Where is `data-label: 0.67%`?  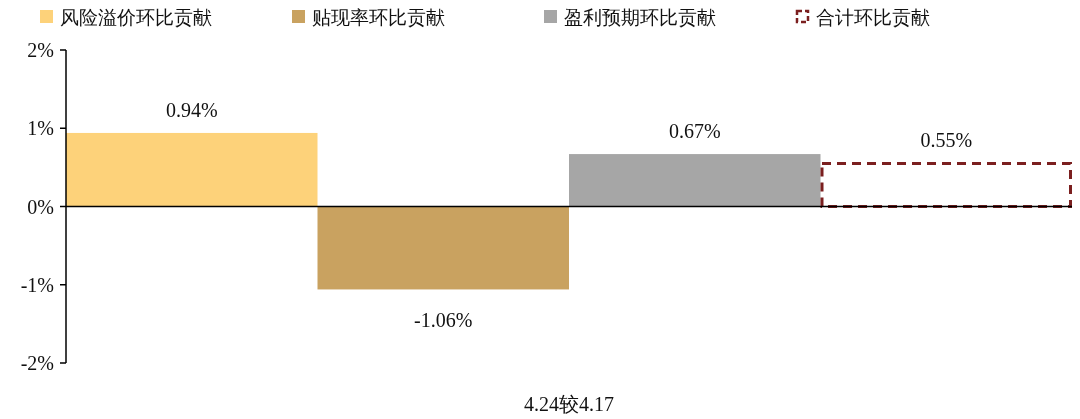
data-label: 0.67% is located at coordinates (694, 131).